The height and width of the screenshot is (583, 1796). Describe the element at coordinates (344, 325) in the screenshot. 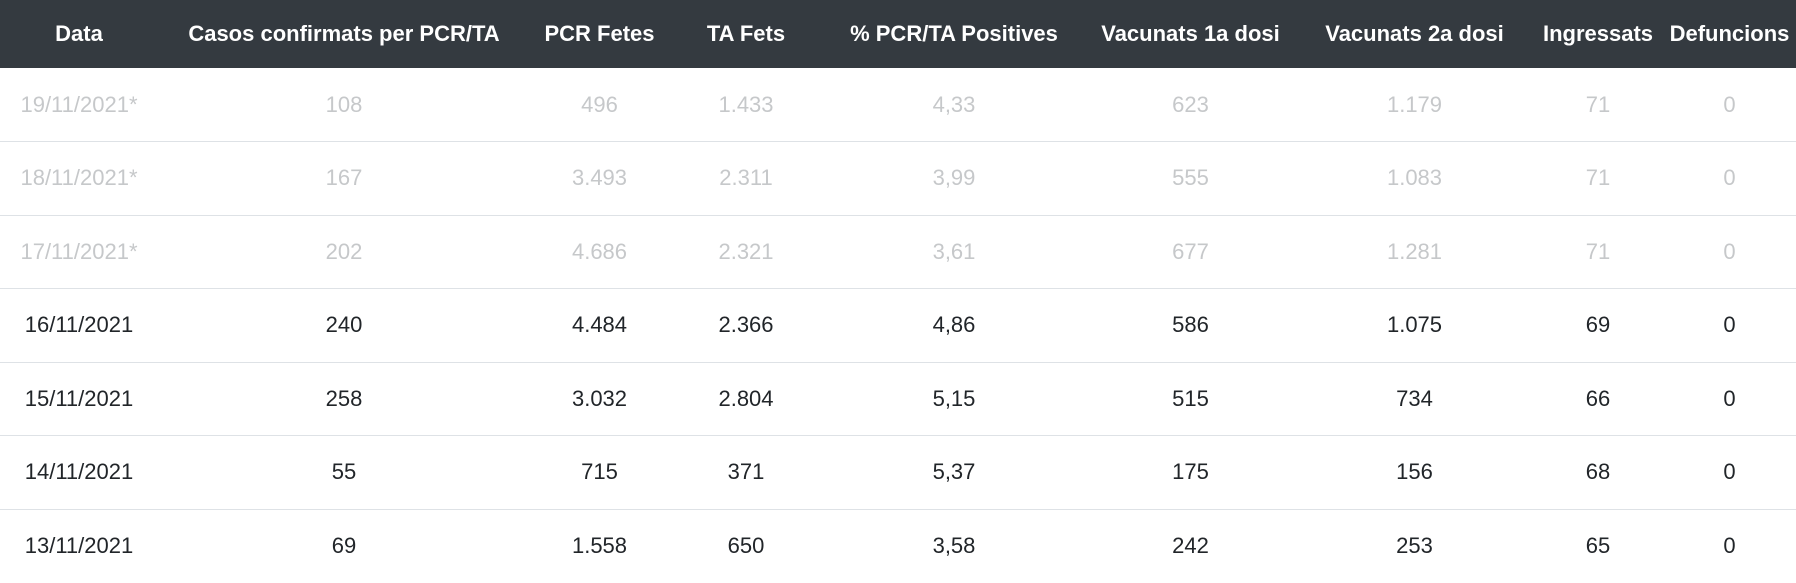

I see `cell-confirmed-cases: 240` at that location.